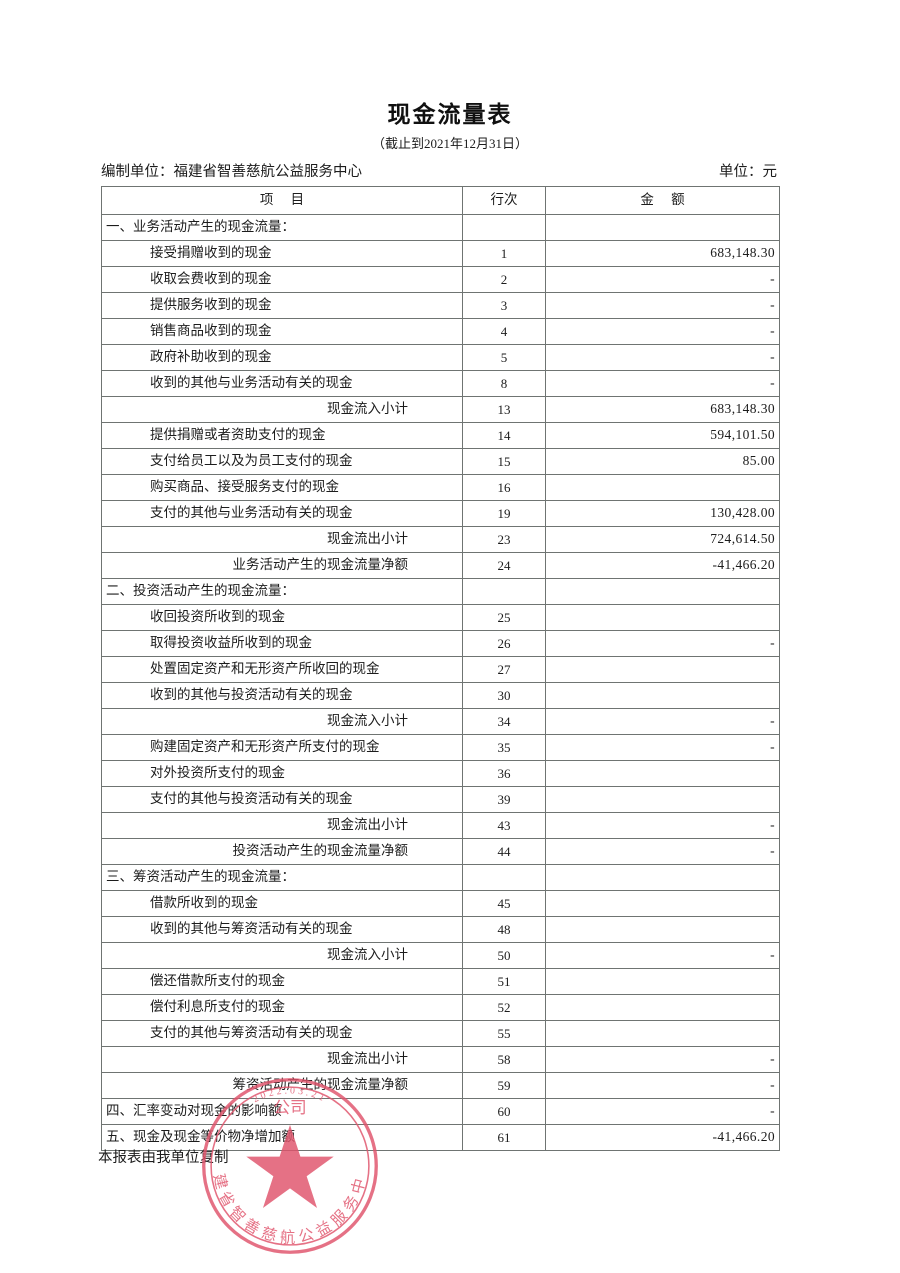 The image size is (900, 1273). I want to click on table-row: 对外投资所支付的现金 36, so click(440, 773).